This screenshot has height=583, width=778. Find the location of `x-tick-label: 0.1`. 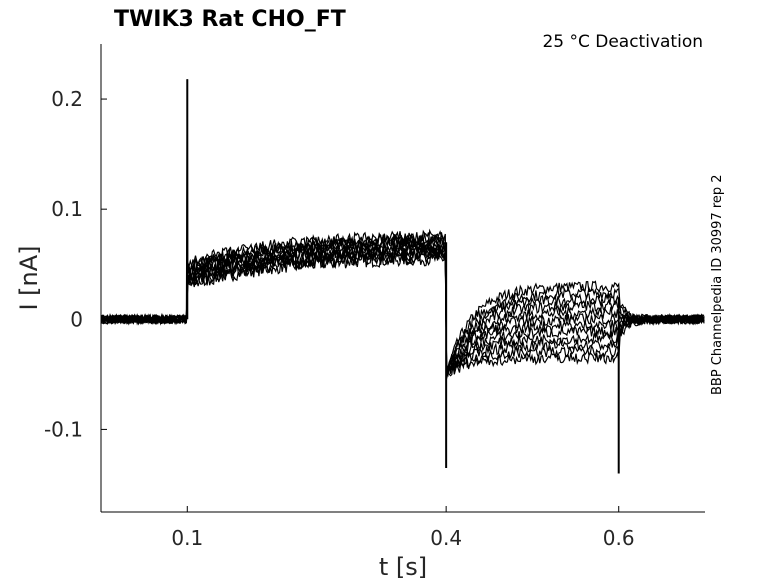

x-tick-label: 0.1 is located at coordinates (187, 538).